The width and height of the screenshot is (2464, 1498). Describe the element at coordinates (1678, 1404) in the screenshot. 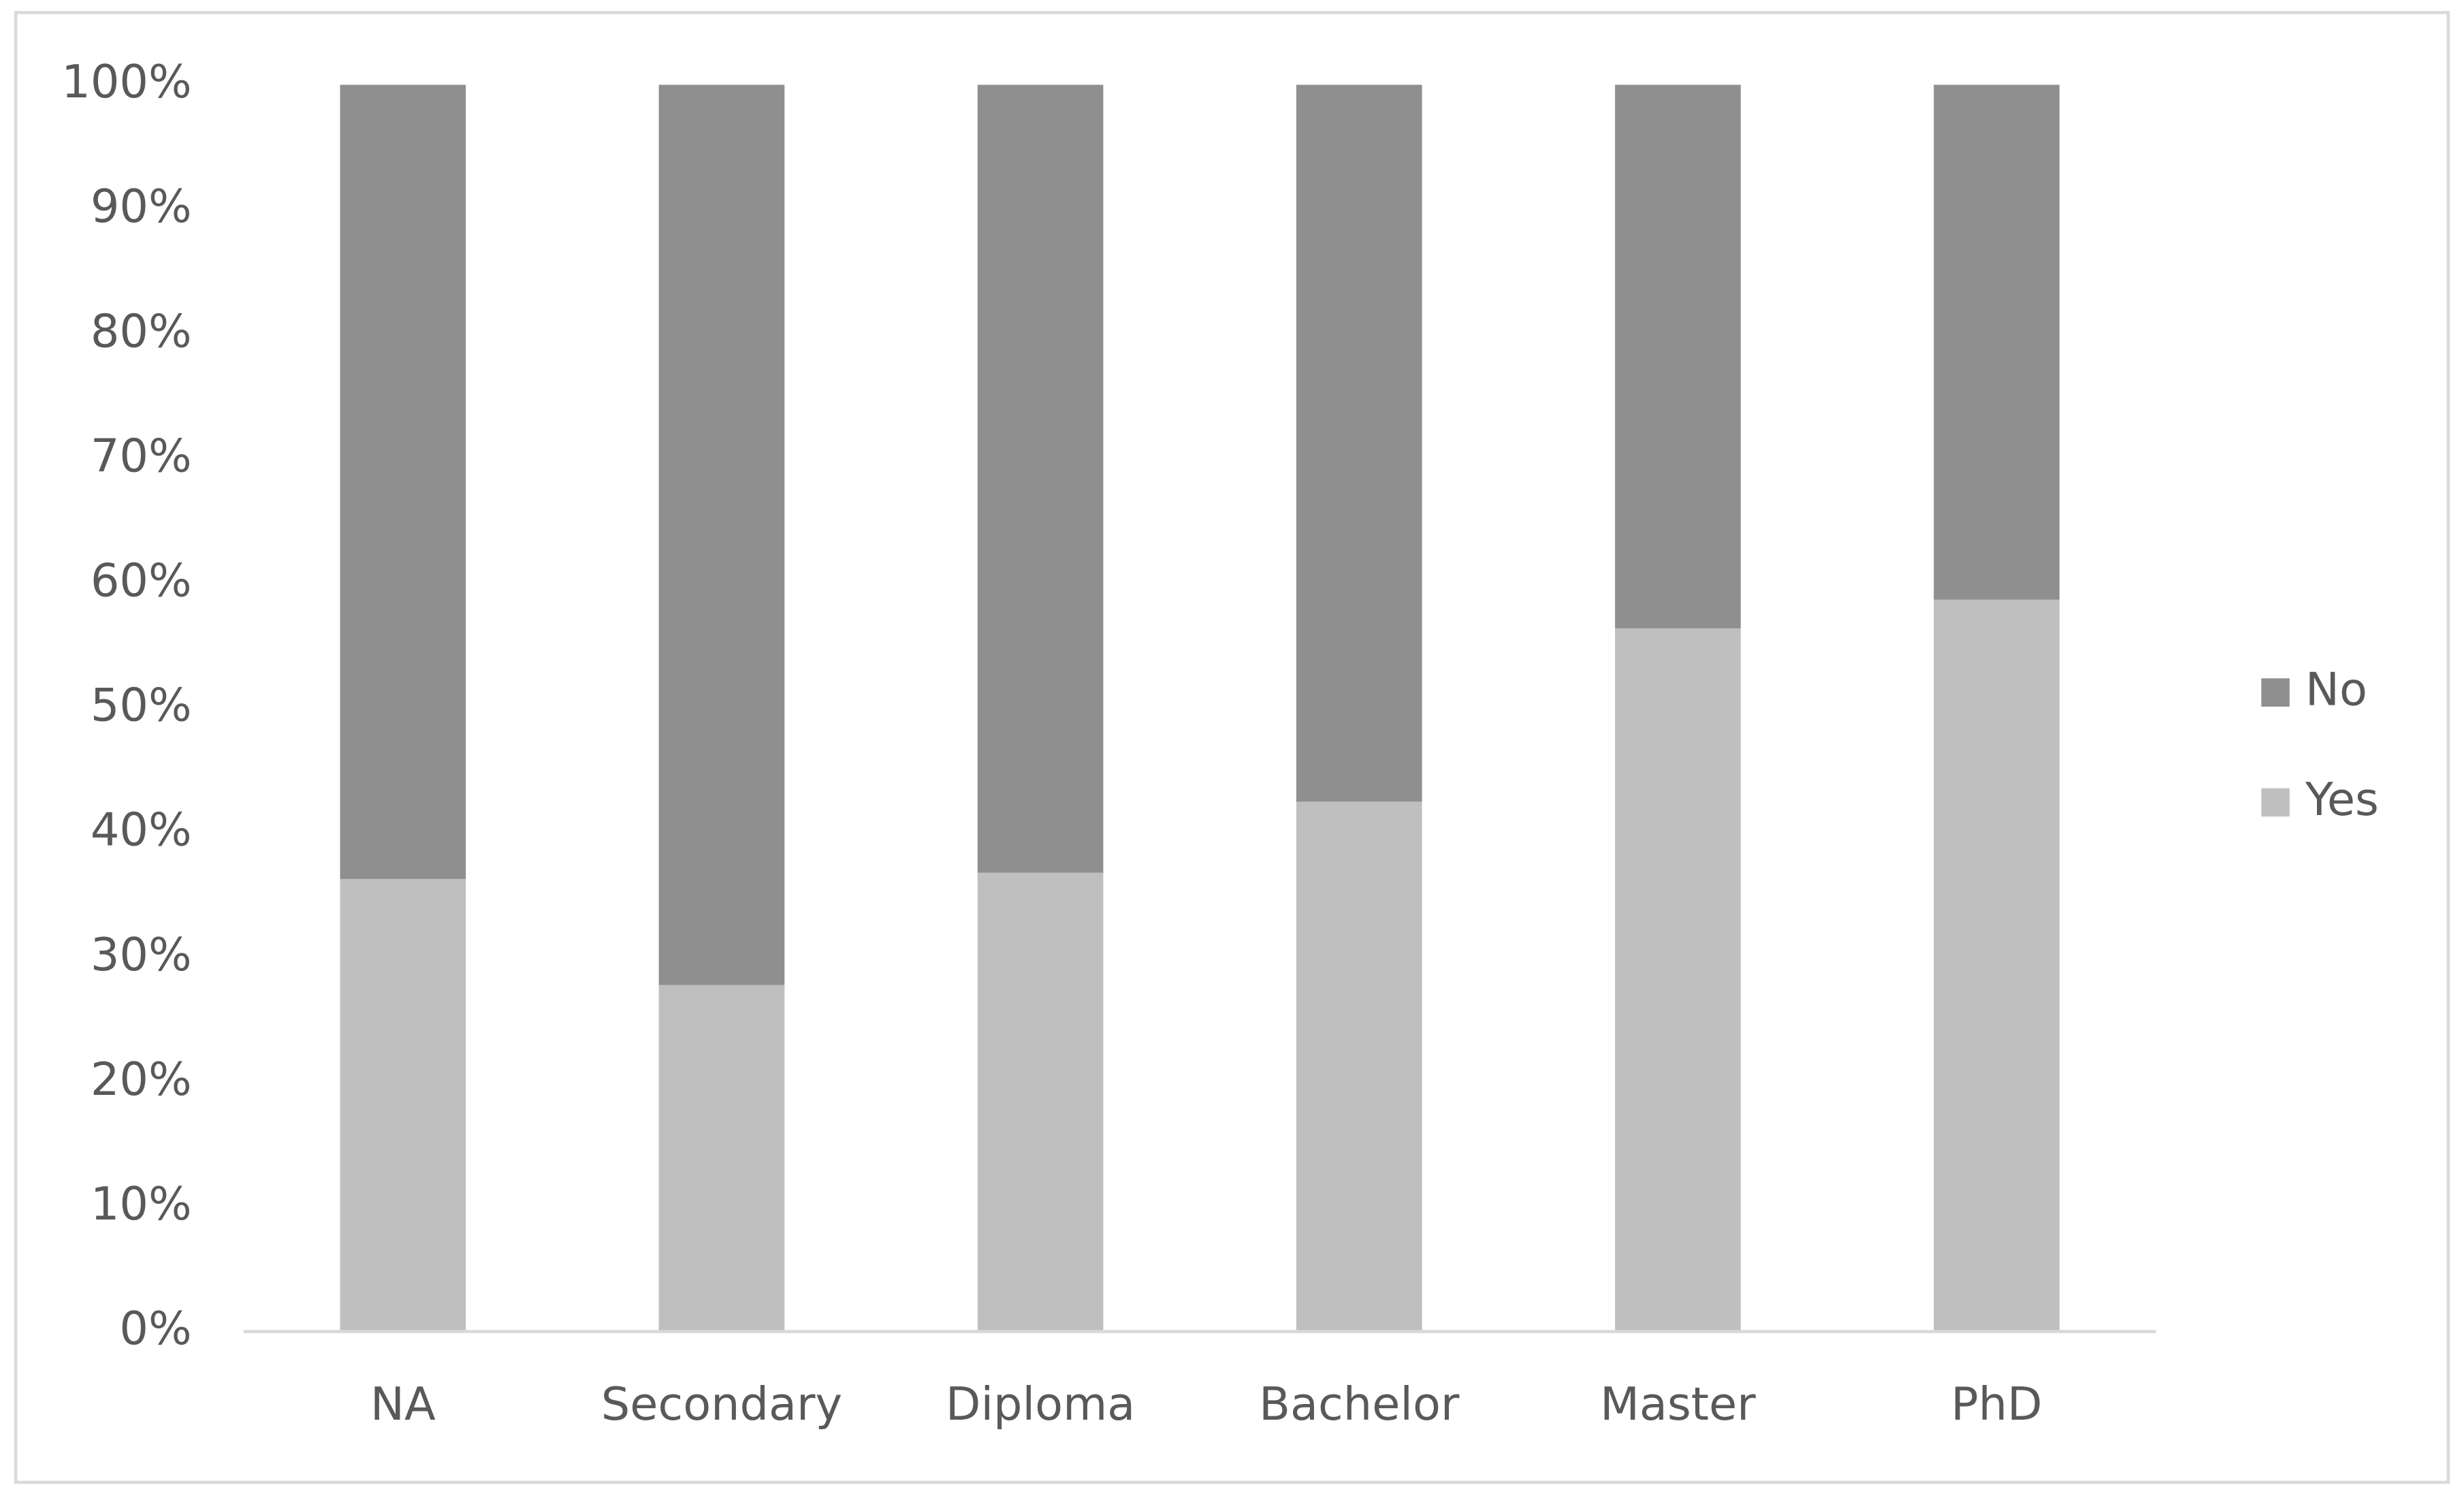

I see `x-tick-label: Master` at that location.